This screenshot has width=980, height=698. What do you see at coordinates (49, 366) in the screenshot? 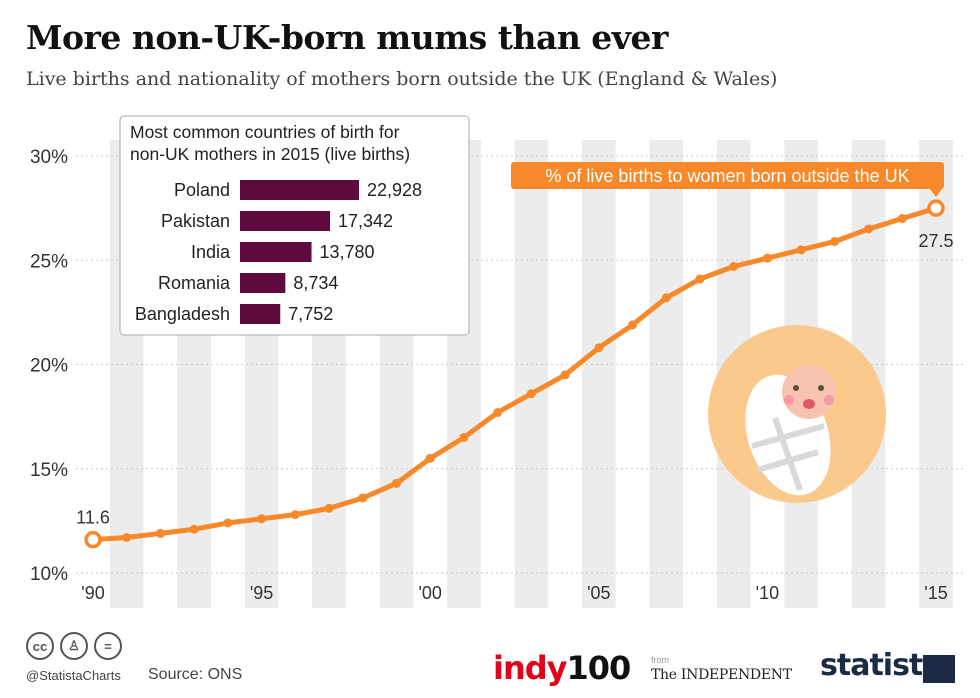
I see `y-tick-label: 20%` at bounding box center [49, 366].